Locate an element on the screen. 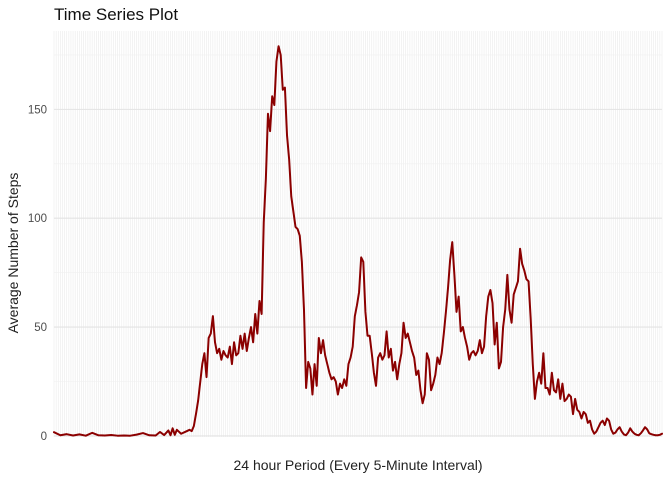  y-axis-ticks: 0 50 100 150 is located at coordinates (37, 273).